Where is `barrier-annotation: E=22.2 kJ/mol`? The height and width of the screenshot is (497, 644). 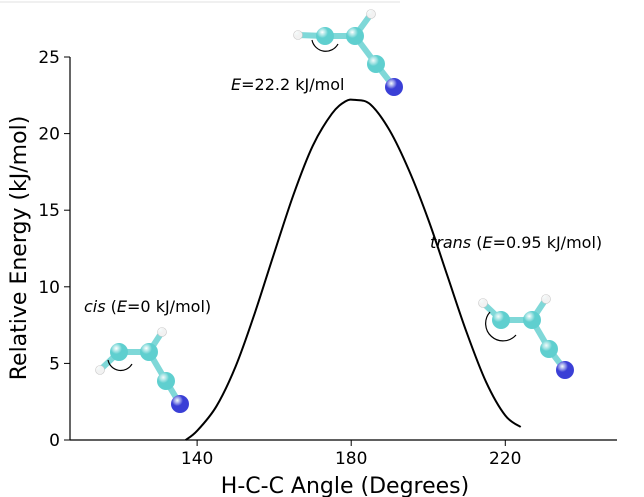 barrier-annotation: E=22.2 kJ/mol is located at coordinates (287, 84).